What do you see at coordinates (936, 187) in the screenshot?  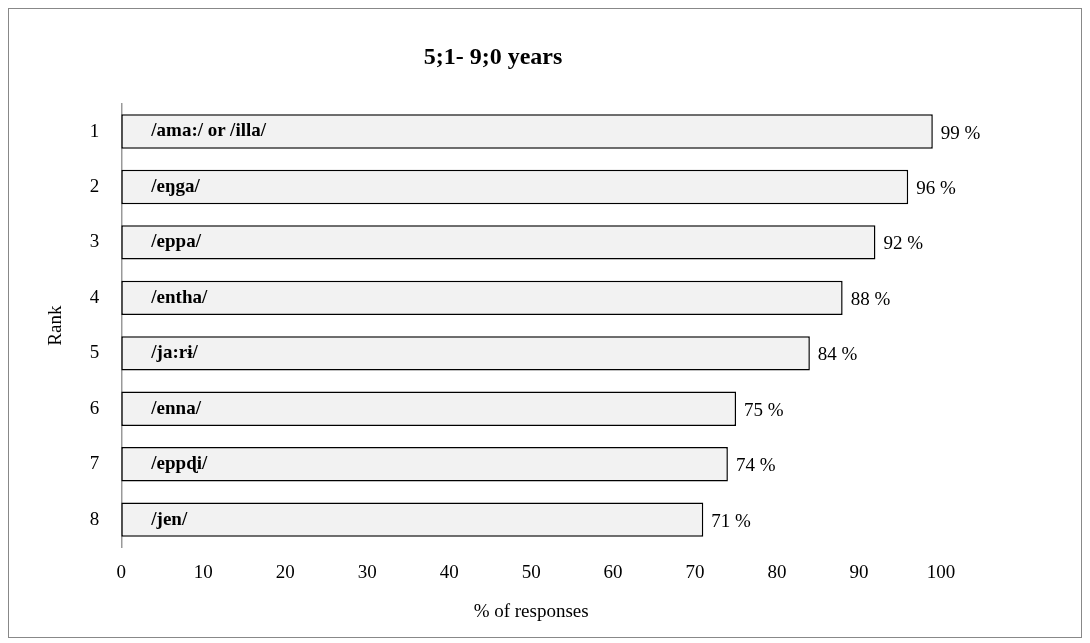 I see `data-label: 96 %` at bounding box center [936, 187].